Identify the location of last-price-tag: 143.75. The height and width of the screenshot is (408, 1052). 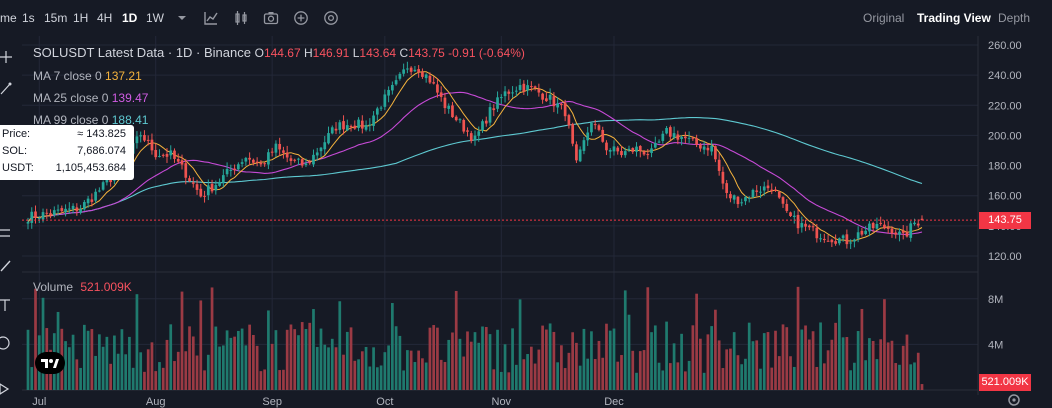
(1005, 220).